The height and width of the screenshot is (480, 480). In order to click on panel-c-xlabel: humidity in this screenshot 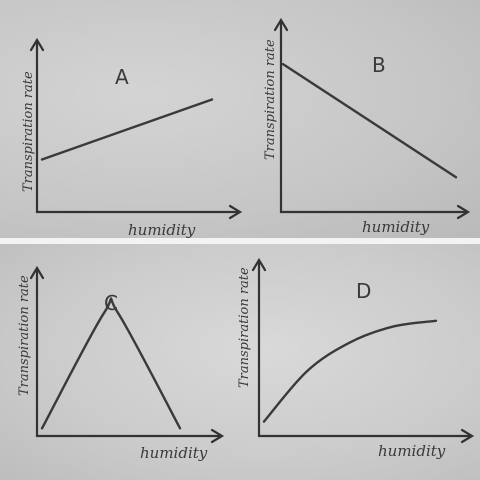, I will do `click(174, 453)`.